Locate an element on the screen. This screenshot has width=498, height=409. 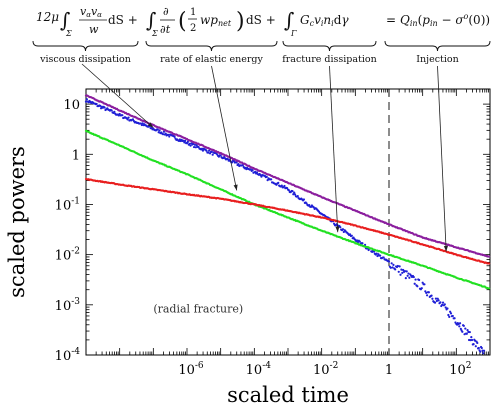
eq-fracture-domain: Γ is located at coordinates (293, 33).